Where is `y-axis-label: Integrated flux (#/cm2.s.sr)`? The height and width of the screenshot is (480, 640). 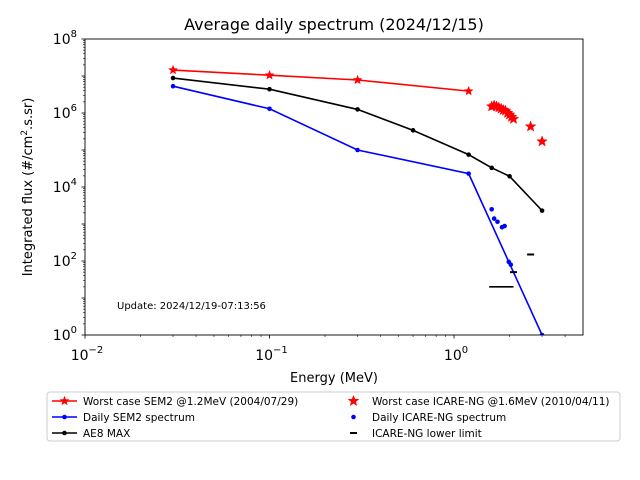 y-axis-label: Integrated flux (#/cm2.s.sr) is located at coordinates (28, 187).